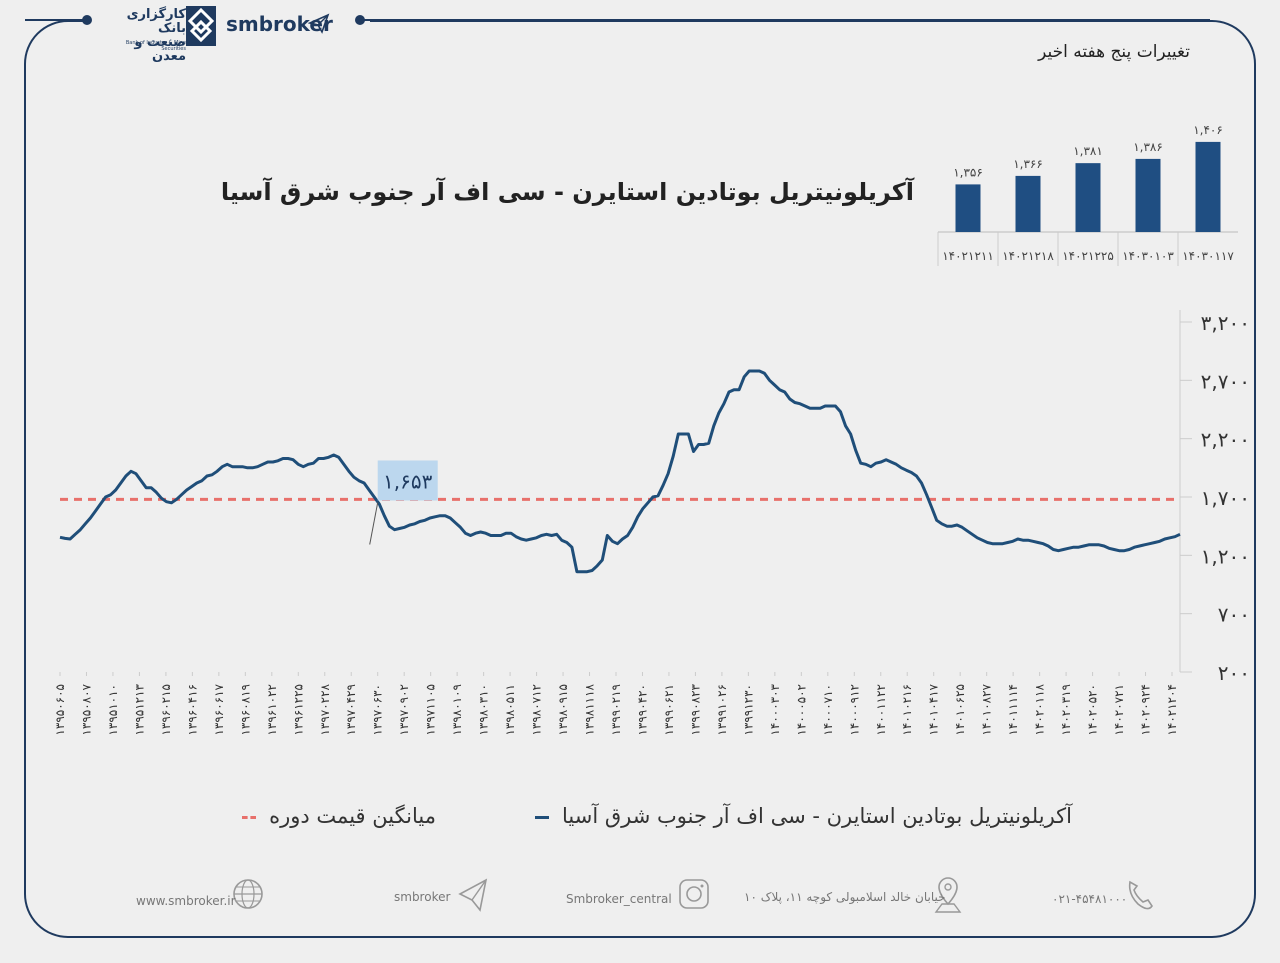 The height and width of the screenshot is (963, 1280). What do you see at coordinates (422, 897) in the screenshot?
I see `footer-telegram: smbroker` at bounding box center [422, 897].